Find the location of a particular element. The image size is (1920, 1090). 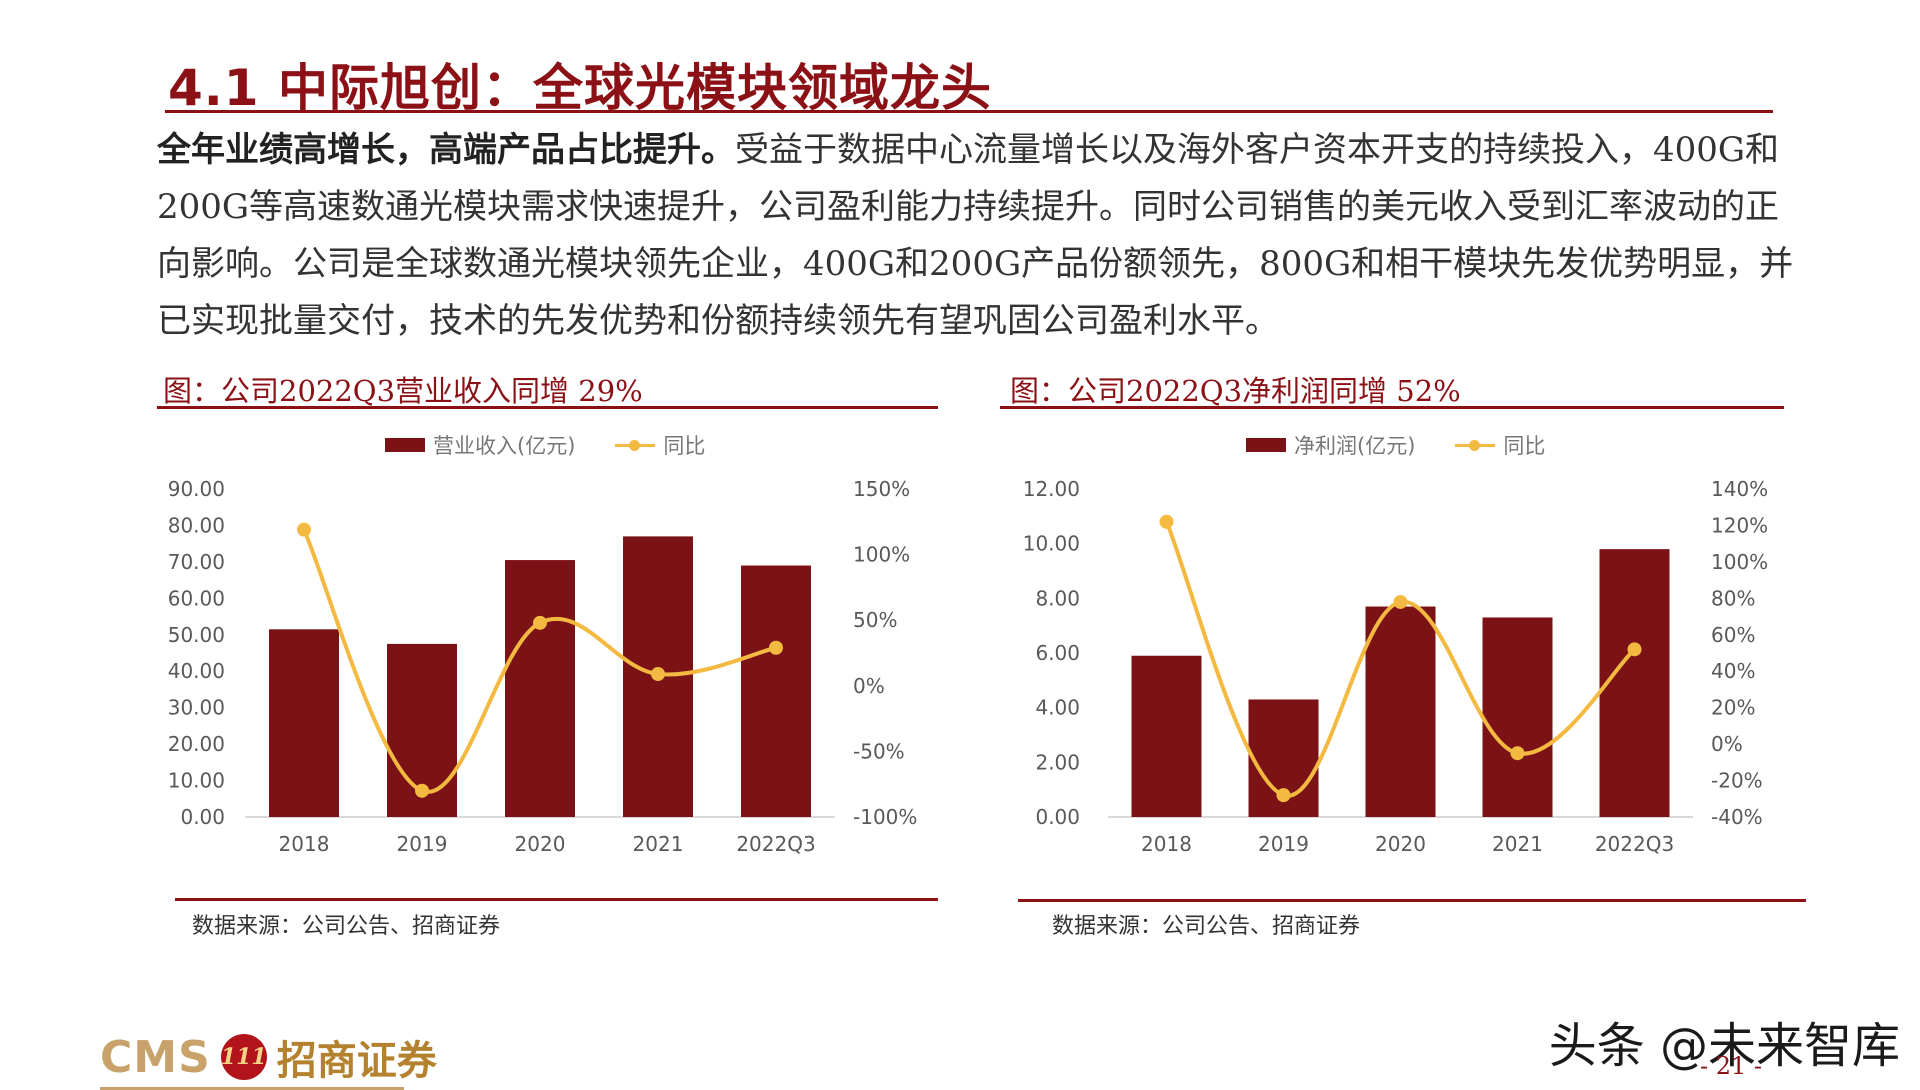

summary-lead: 全年业绩高增长，高端产品占比提升。 is located at coordinates (446, 150).